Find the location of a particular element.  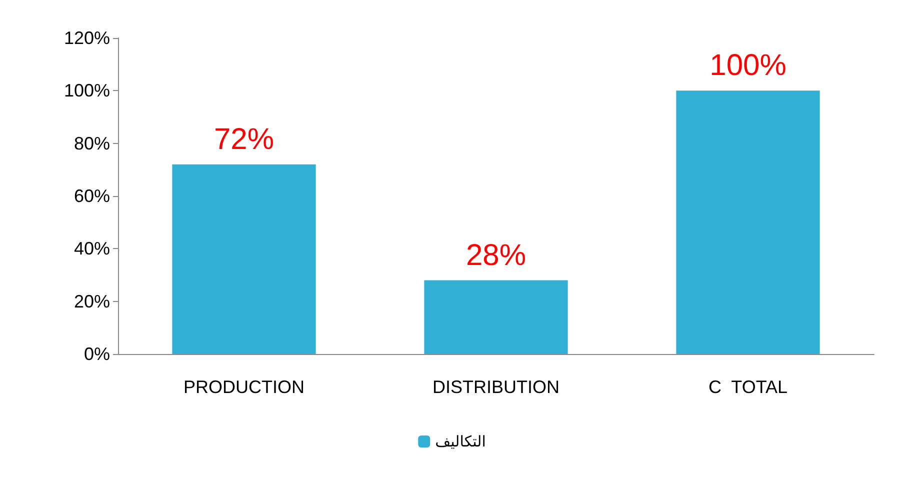

data-label: 100% is located at coordinates (748, 65).